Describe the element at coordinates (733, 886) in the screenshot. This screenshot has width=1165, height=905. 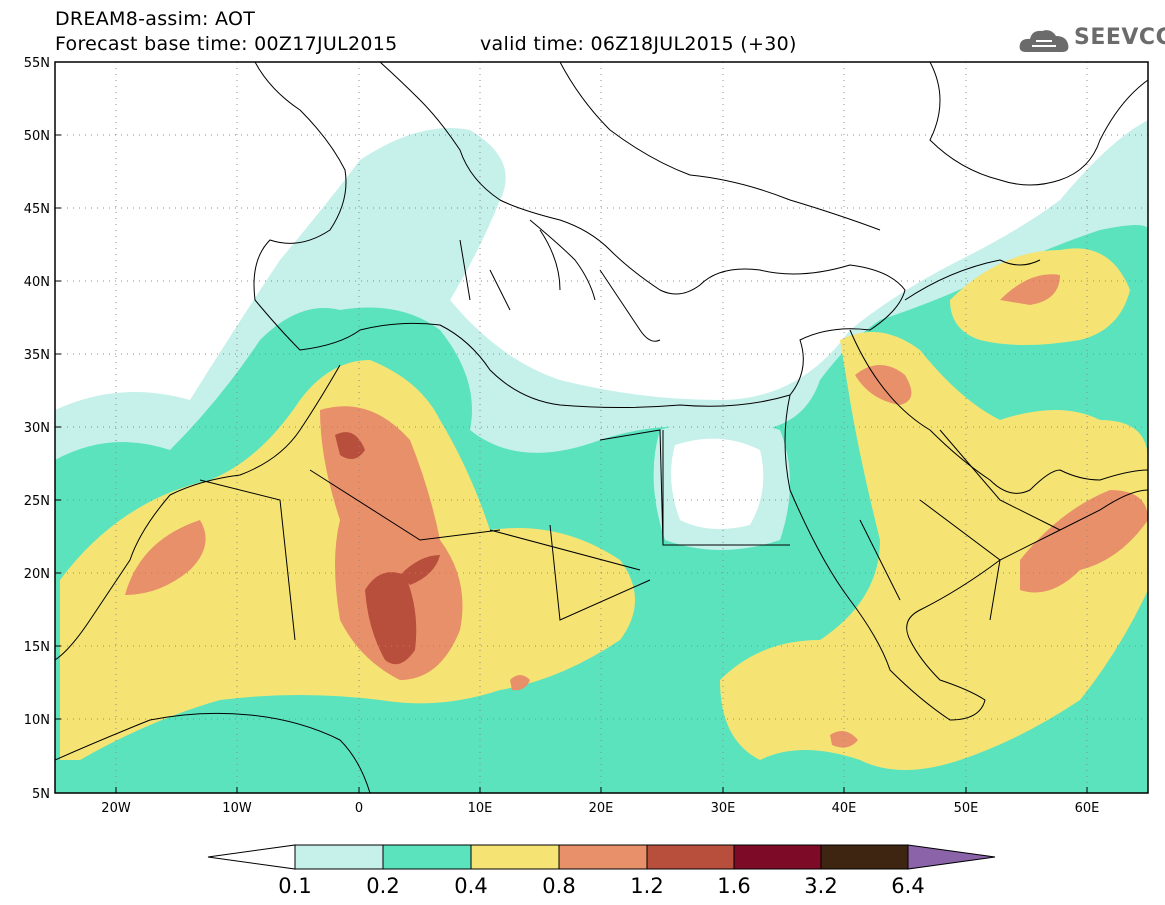
I see `colorbar-level: 1.6` at that location.